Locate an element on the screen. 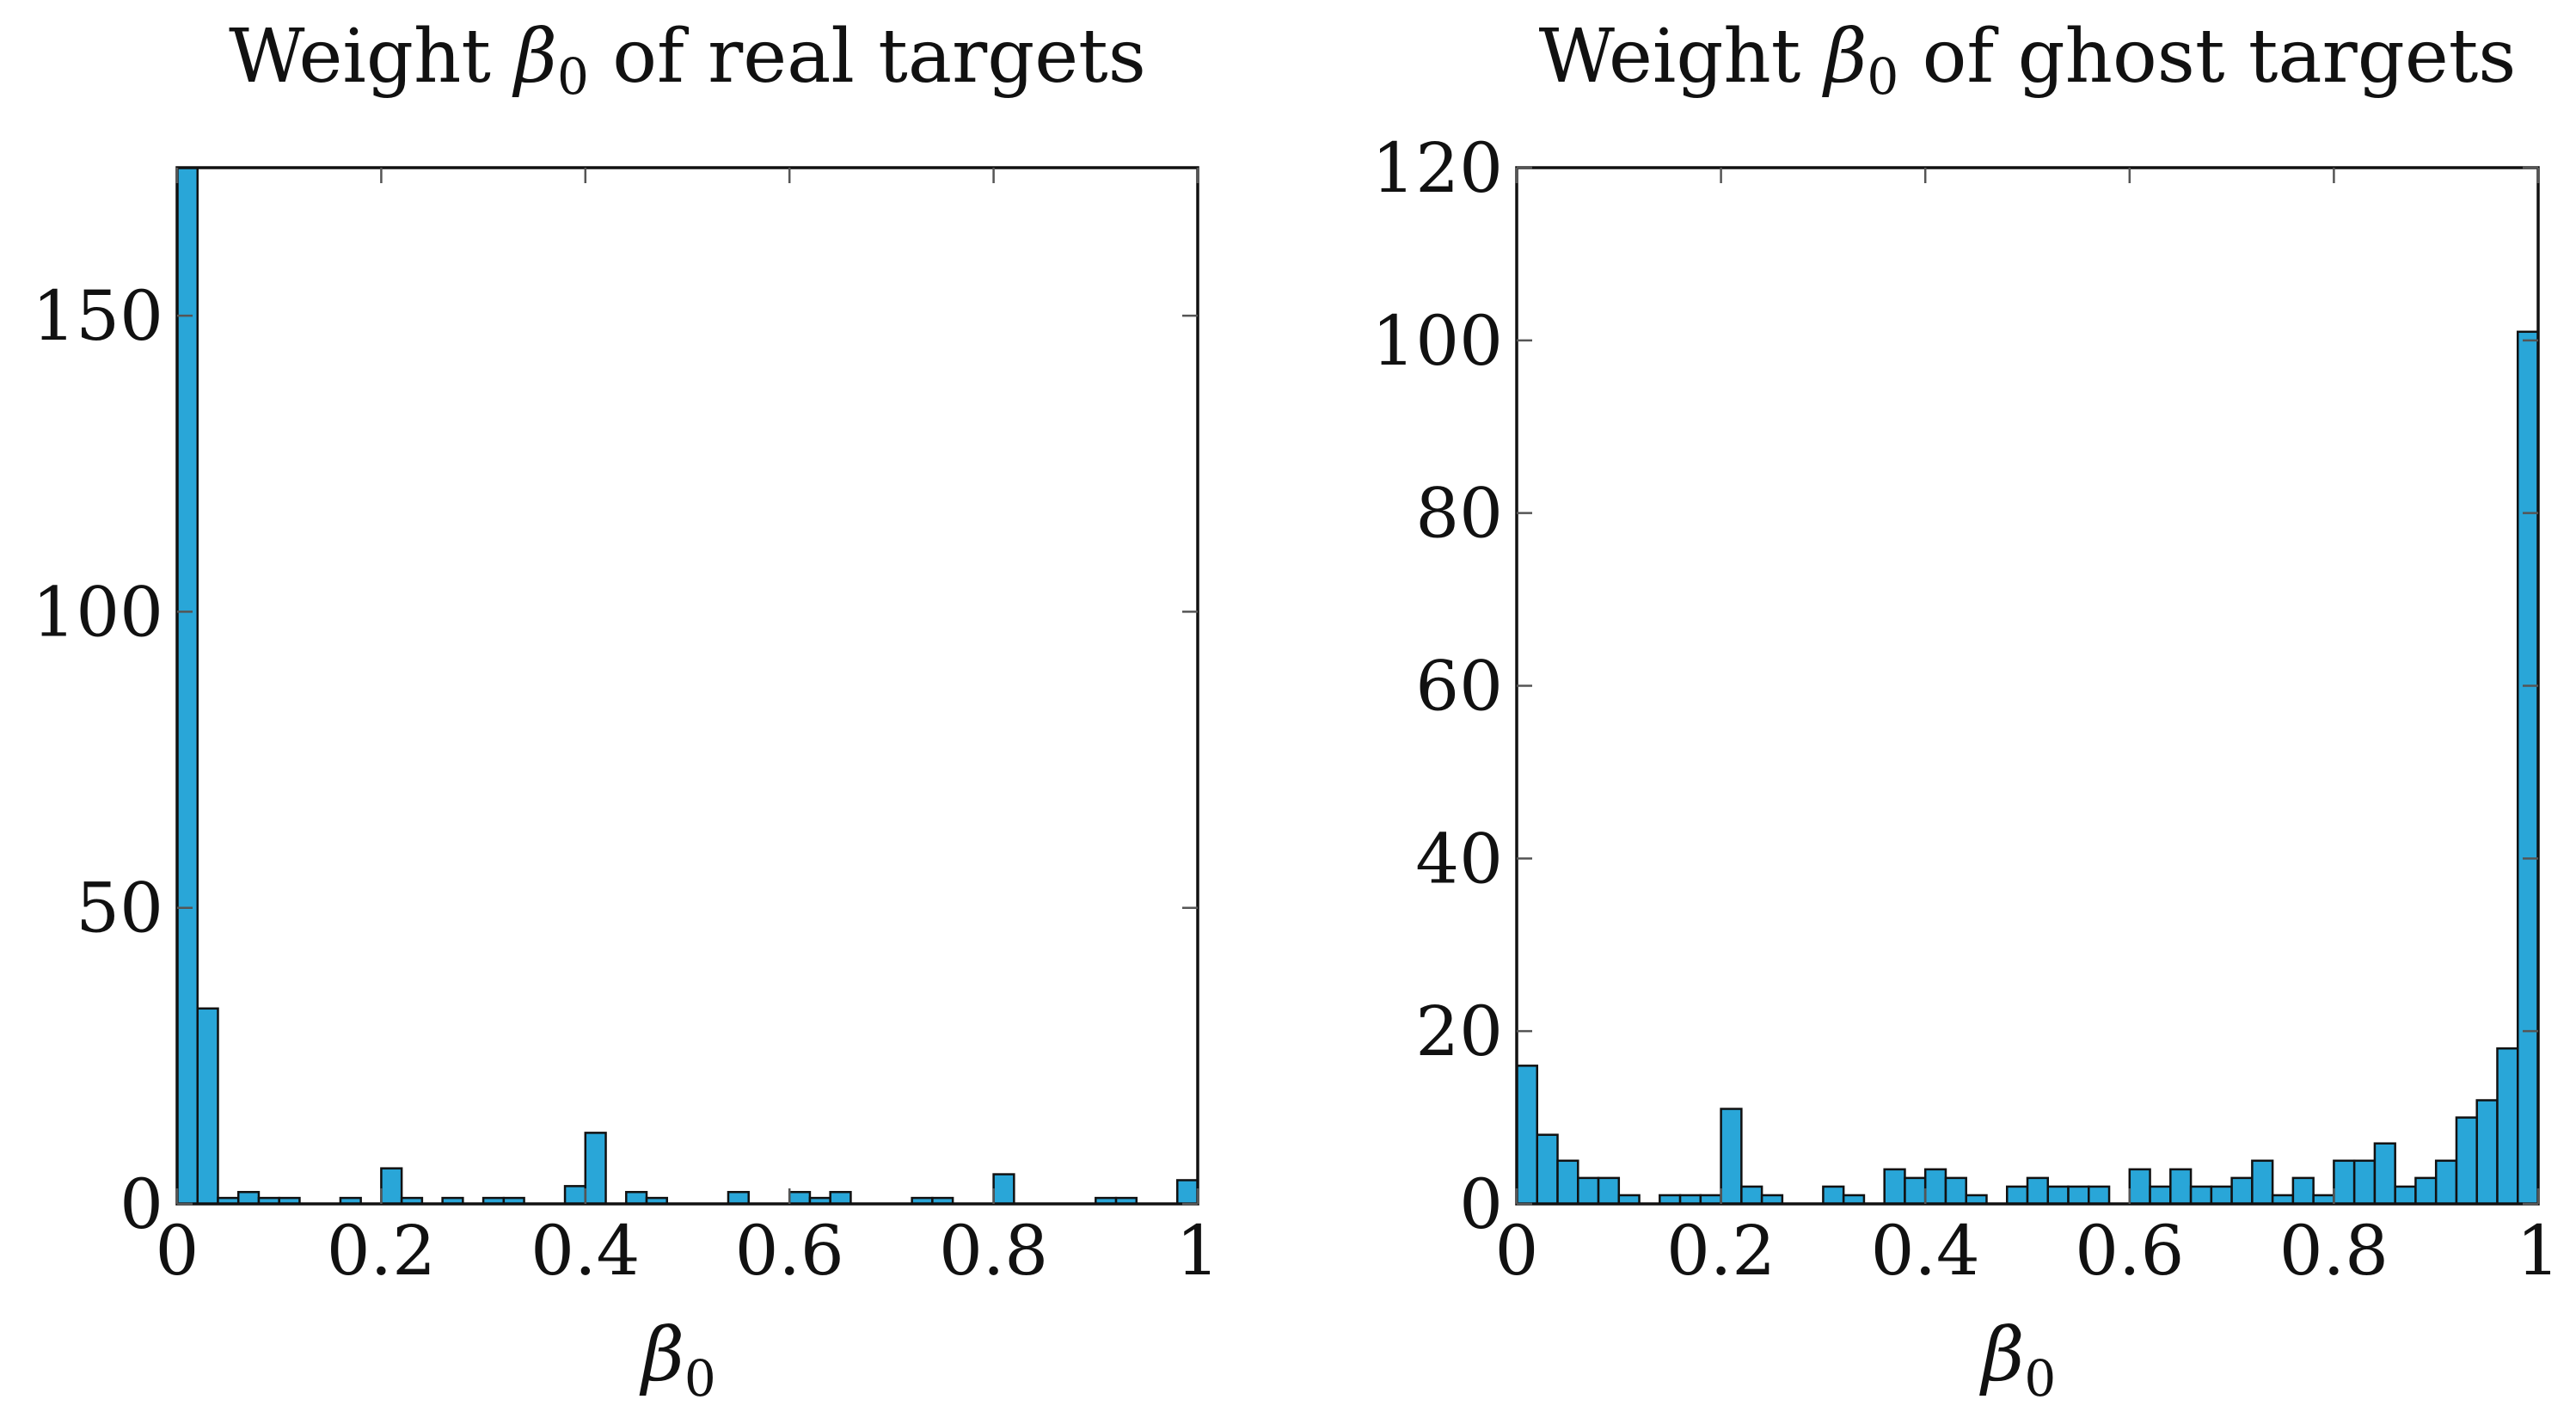 The height and width of the screenshot is (1424, 2576). chart-title: Weight β0 of real targets is located at coordinates (687, 60).